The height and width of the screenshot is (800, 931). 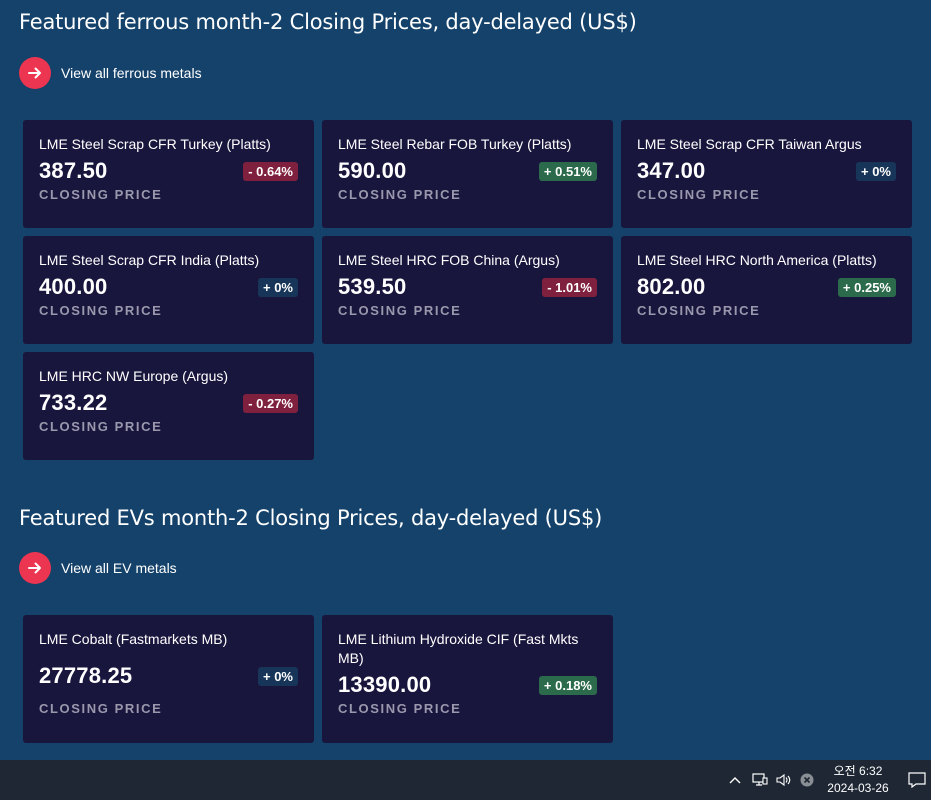 I want to click on card-price: 733.22, so click(x=73, y=402).